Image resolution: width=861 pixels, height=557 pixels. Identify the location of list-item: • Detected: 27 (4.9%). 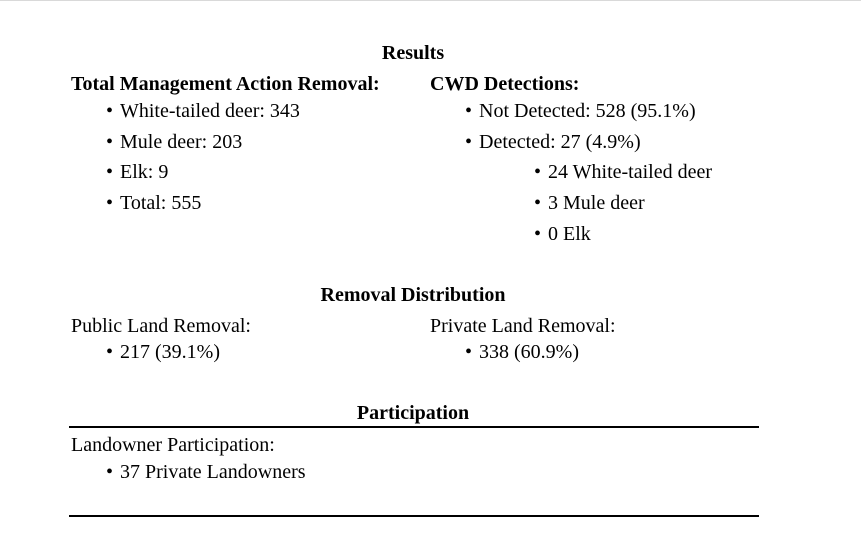
(553, 142).